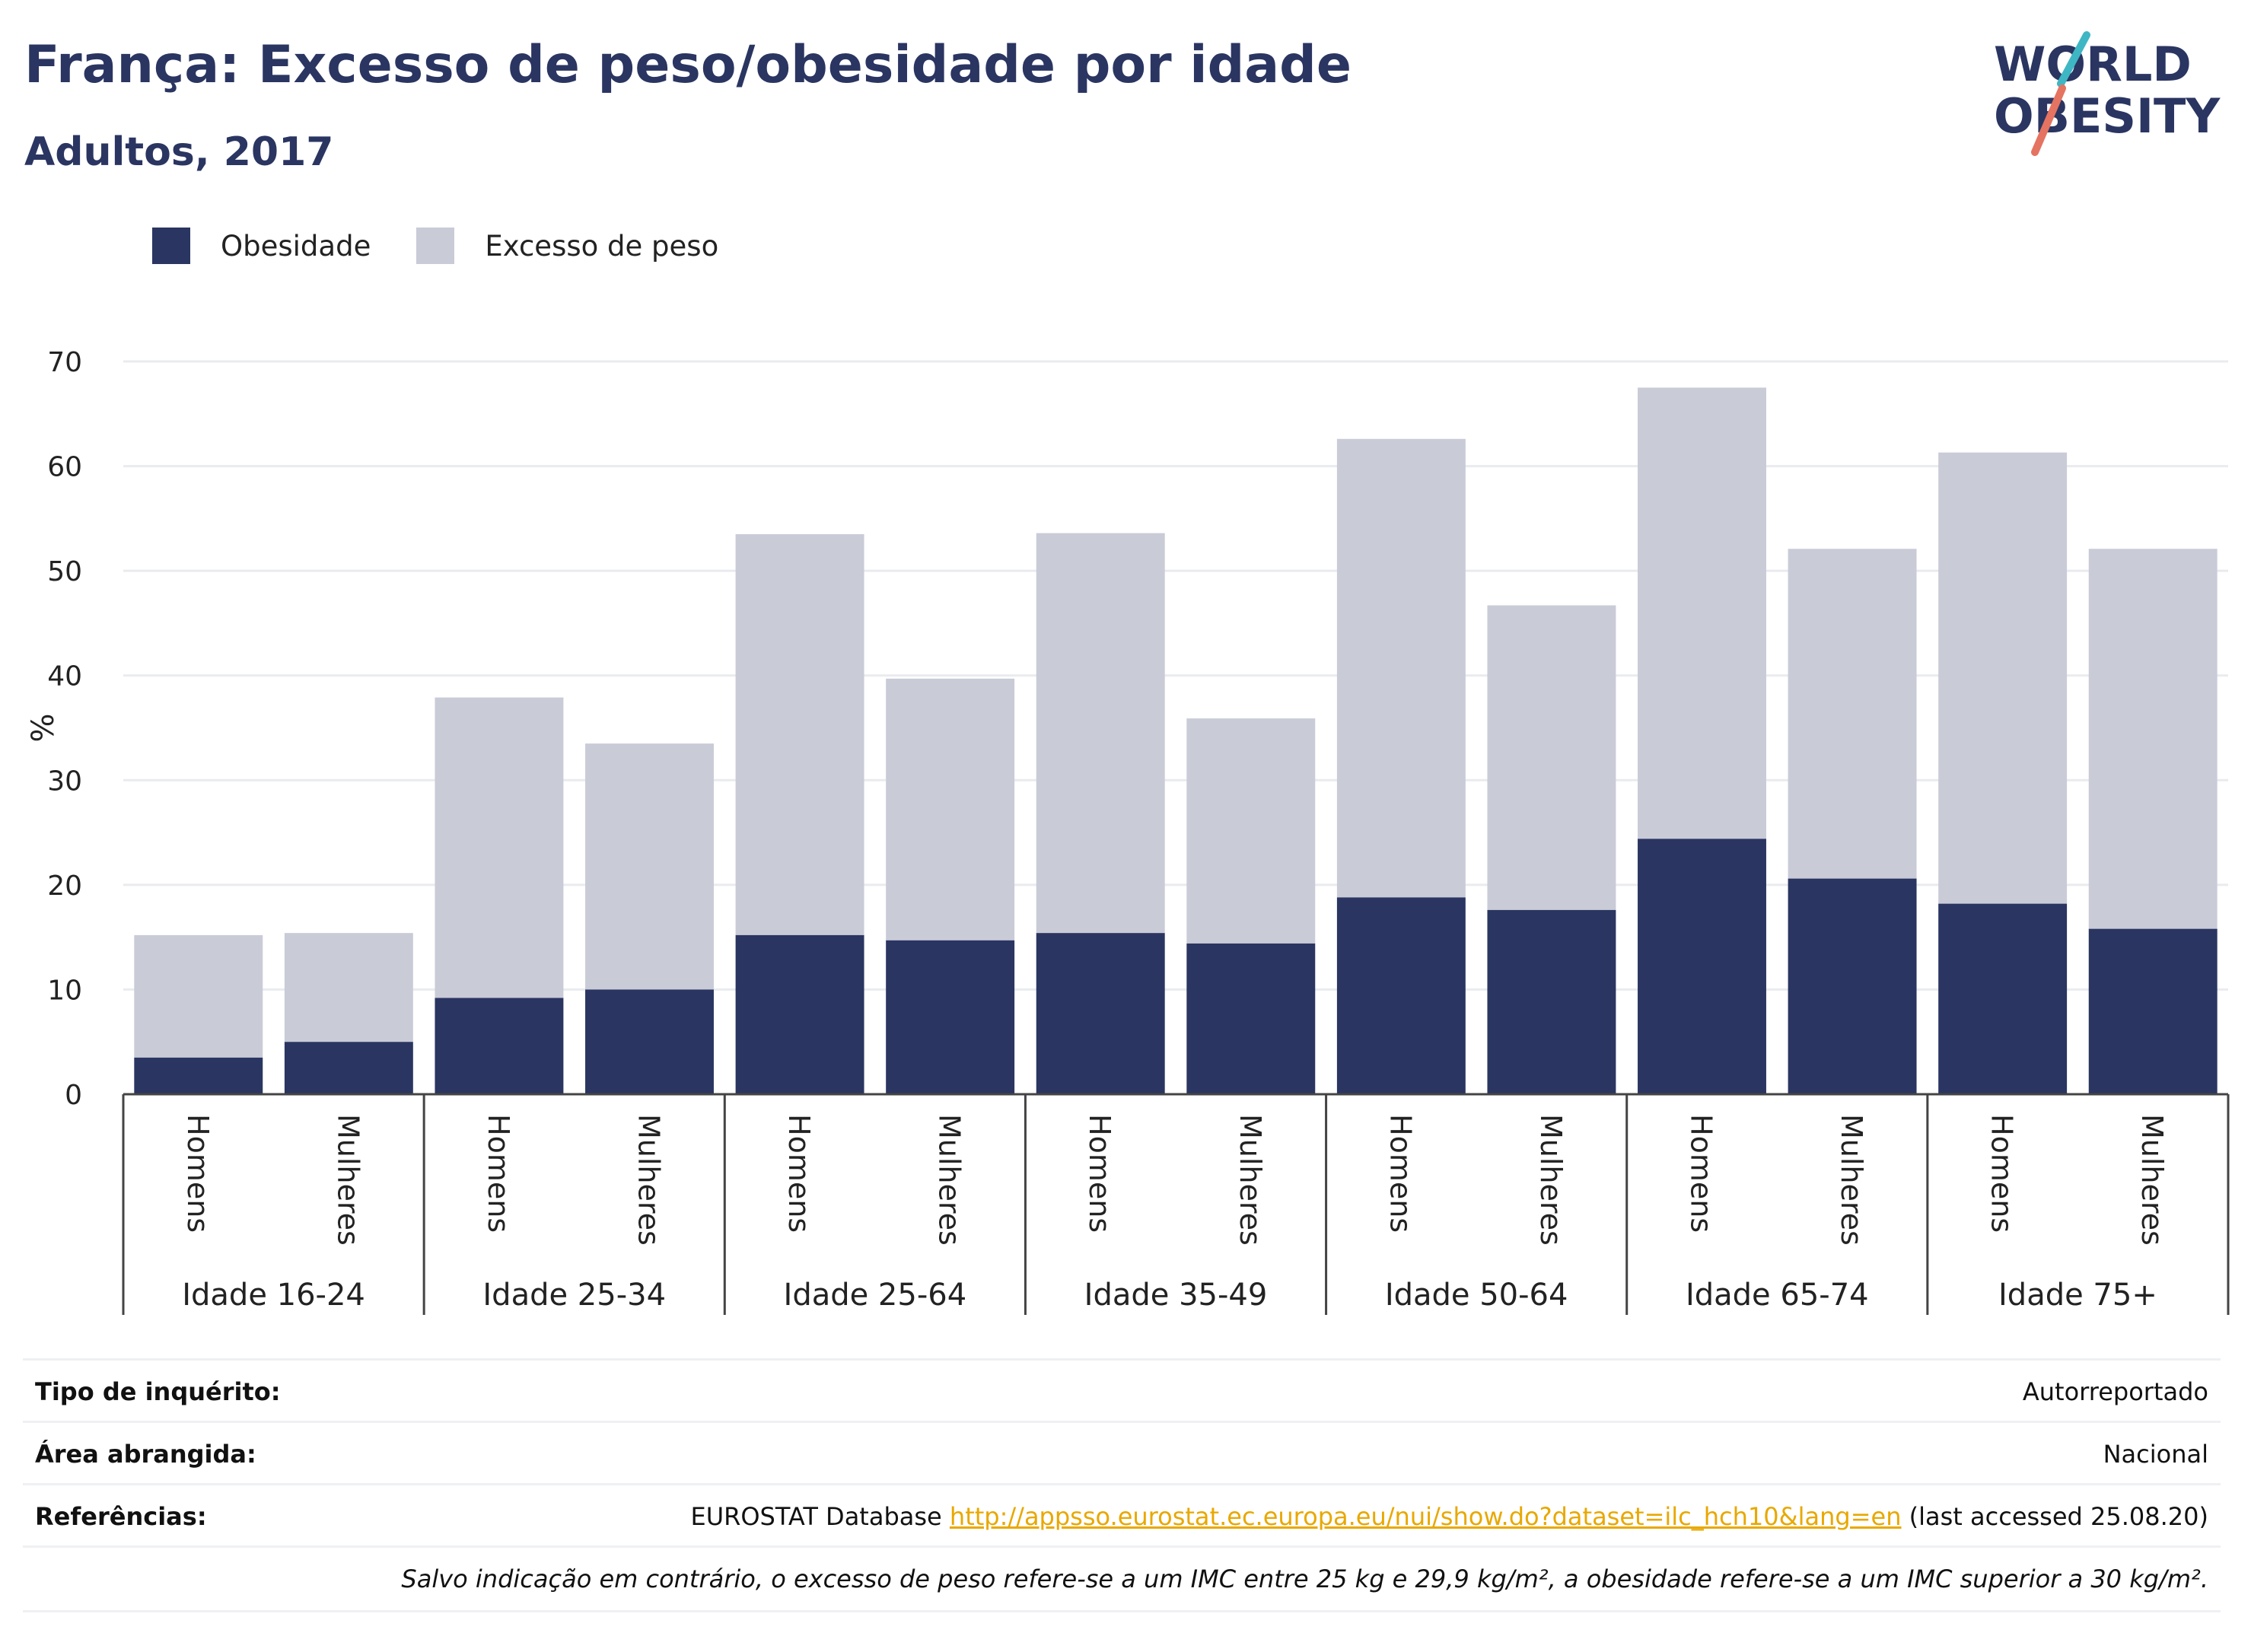 The image size is (2251, 1652). I want to click on legend-label-obesity: Obesidade, so click(296, 246).